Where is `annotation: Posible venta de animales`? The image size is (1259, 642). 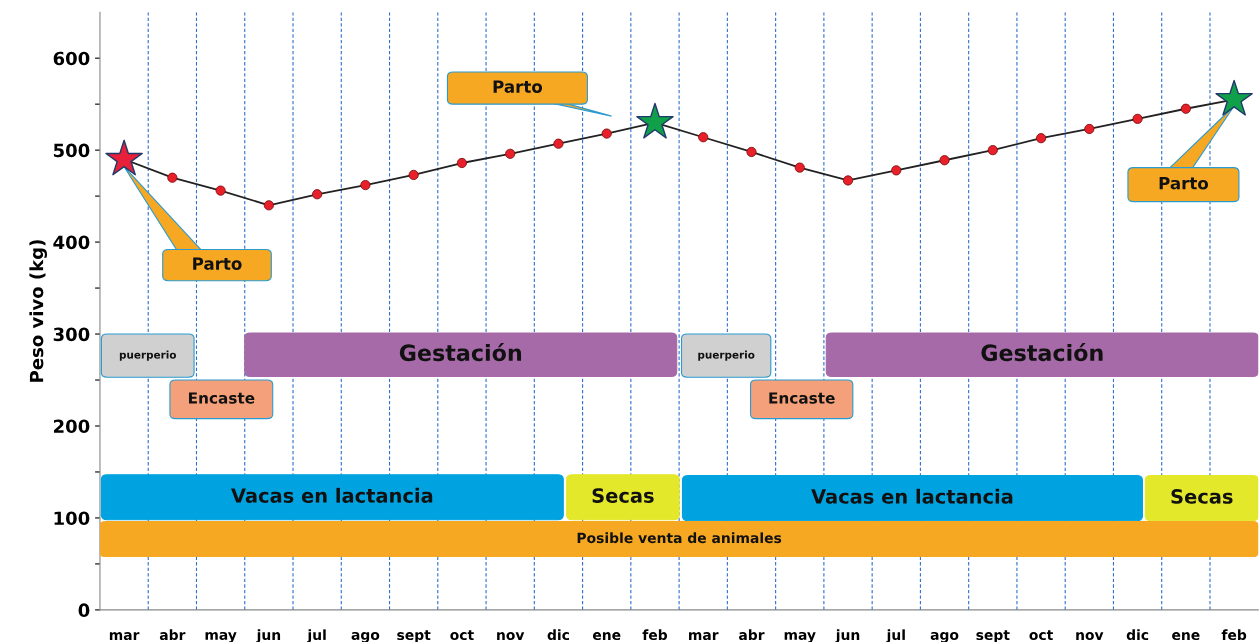 annotation: Posible venta de animales is located at coordinates (679, 538).